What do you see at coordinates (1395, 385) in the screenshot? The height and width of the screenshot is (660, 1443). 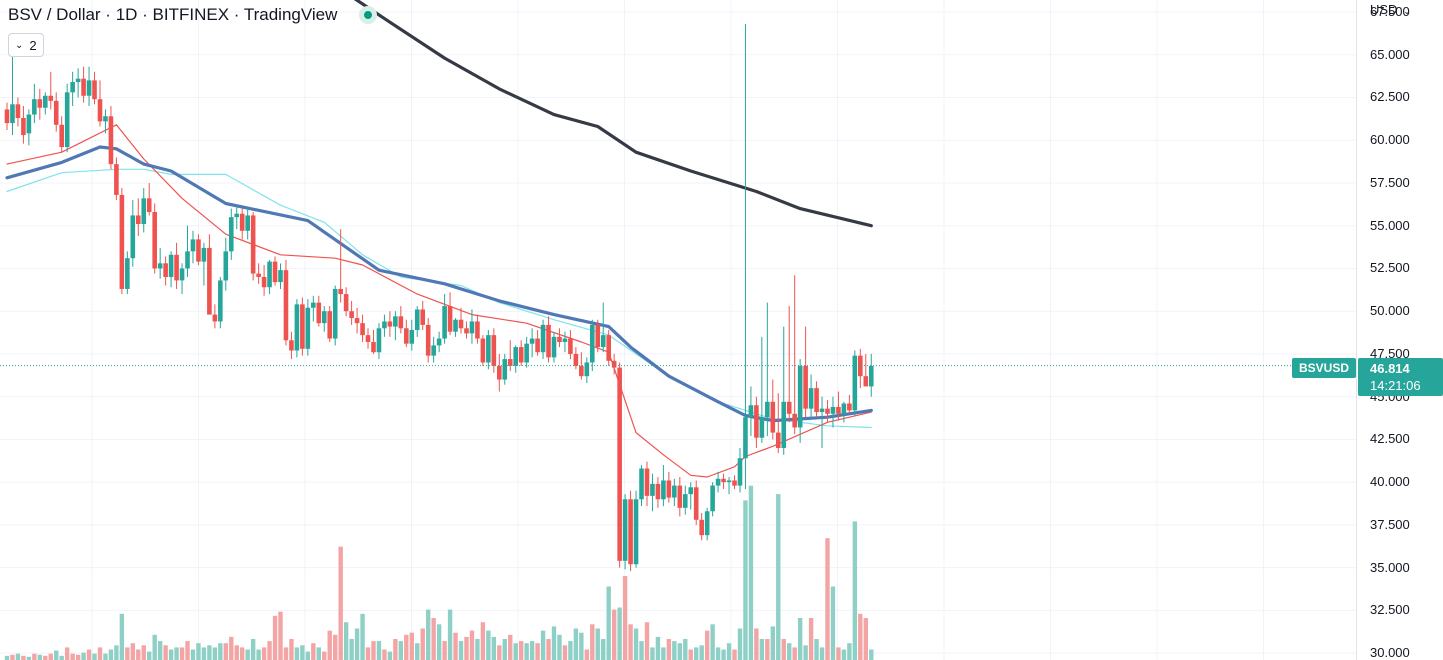 I see `bar-countdown: 14:21:06` at bounding box center [1395, 385].